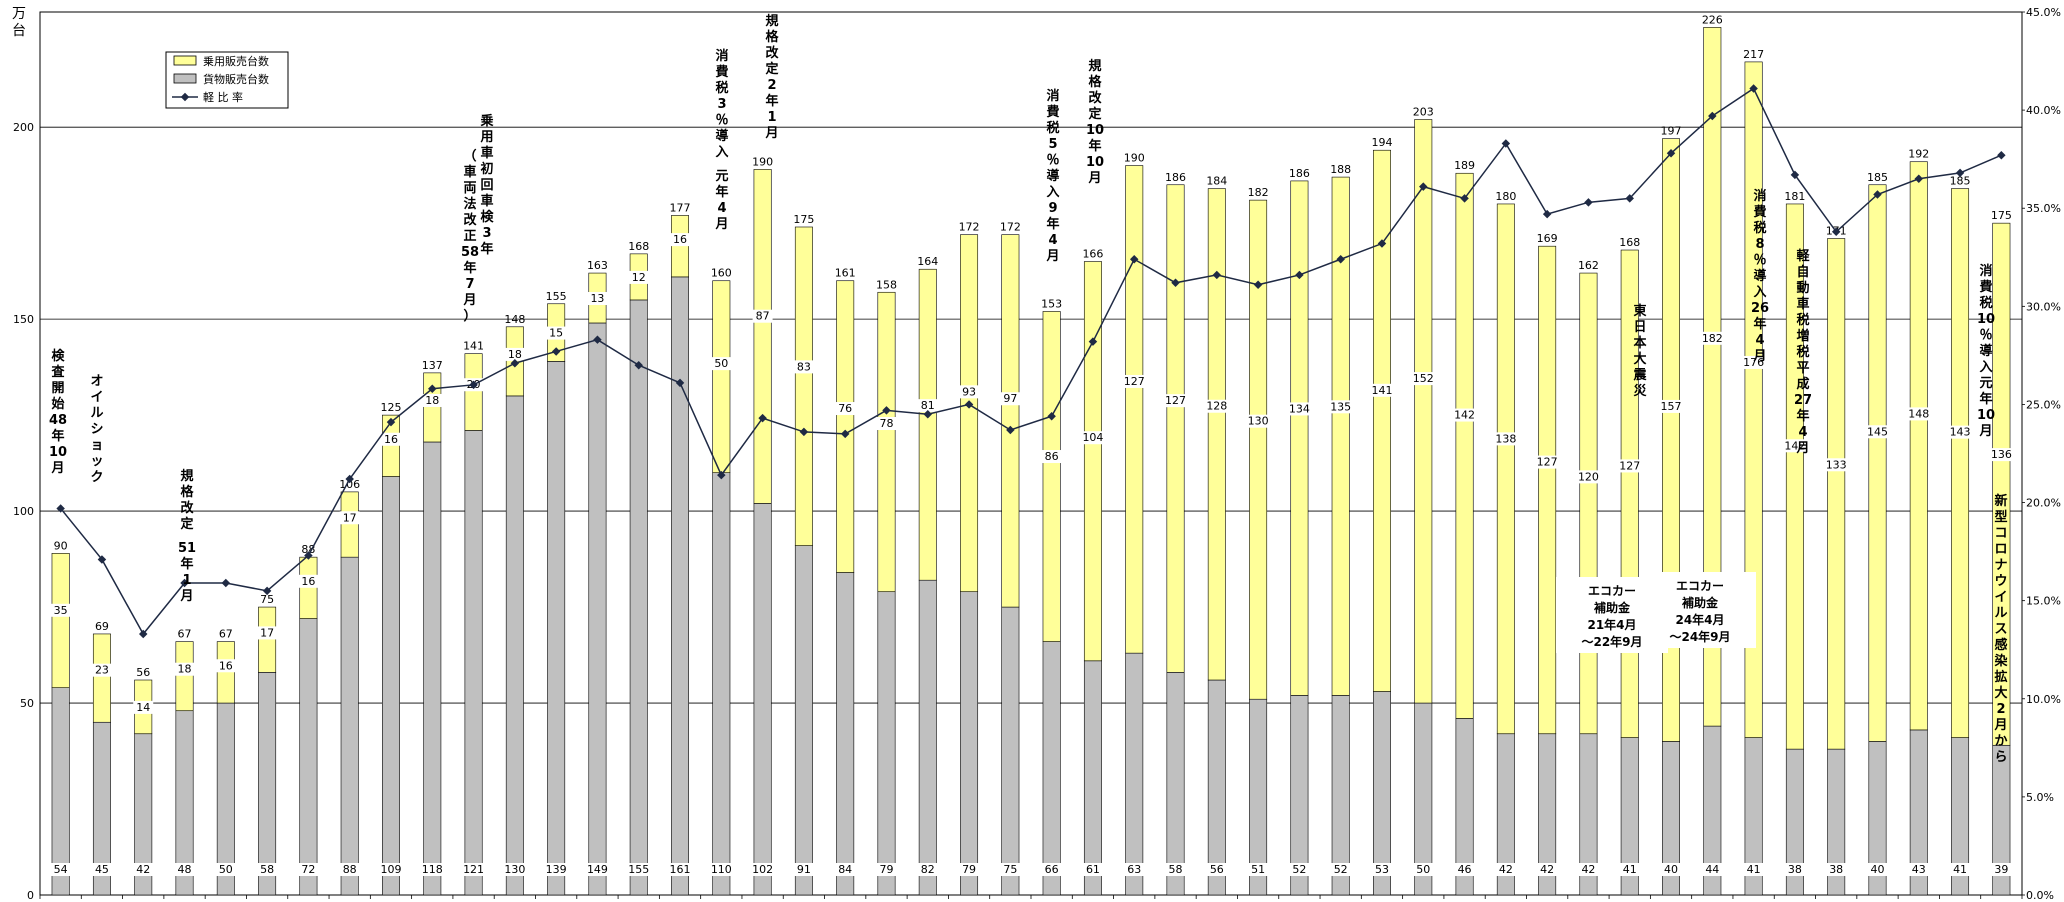 This screenshot has height=902, width=2064. What do you see at coordinates (1802, 384) in the screenshot?
I see `annotation-text: 成` at bounding box center [1802, 384].